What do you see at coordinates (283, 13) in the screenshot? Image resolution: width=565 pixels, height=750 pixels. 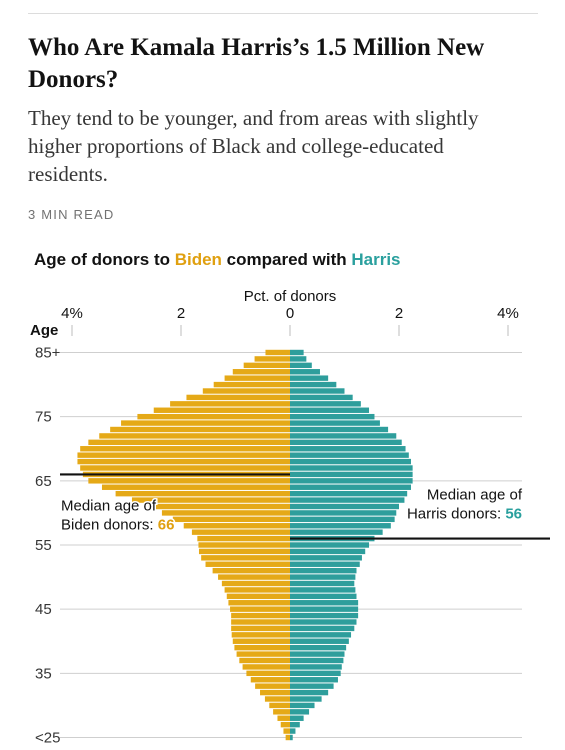 I see `top-divider` at bounding box center [283, 13].